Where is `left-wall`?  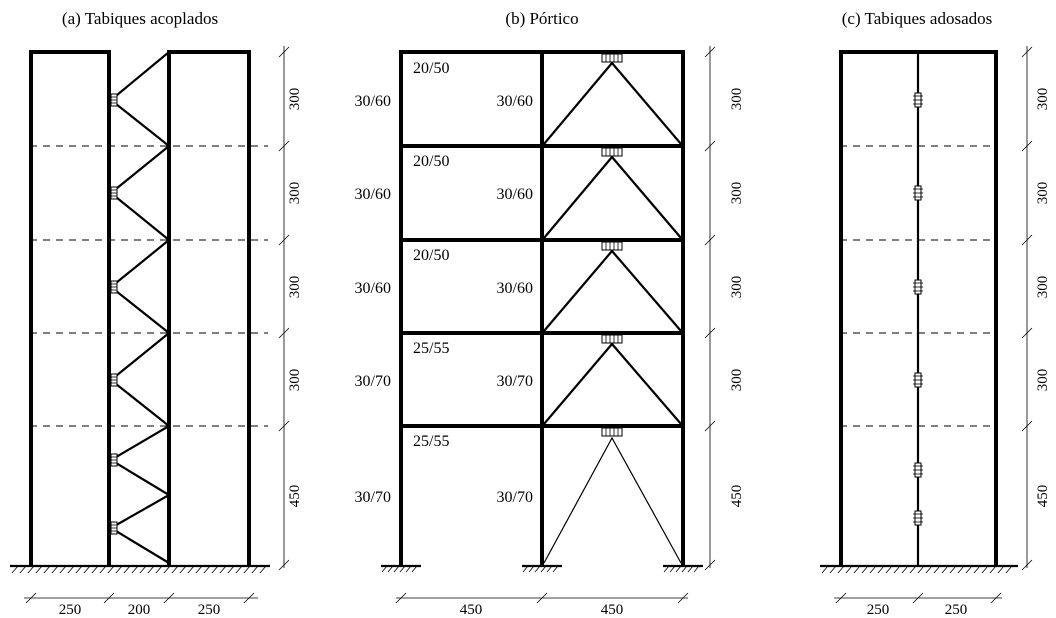 left-wall is located at coordinates (70, 308).